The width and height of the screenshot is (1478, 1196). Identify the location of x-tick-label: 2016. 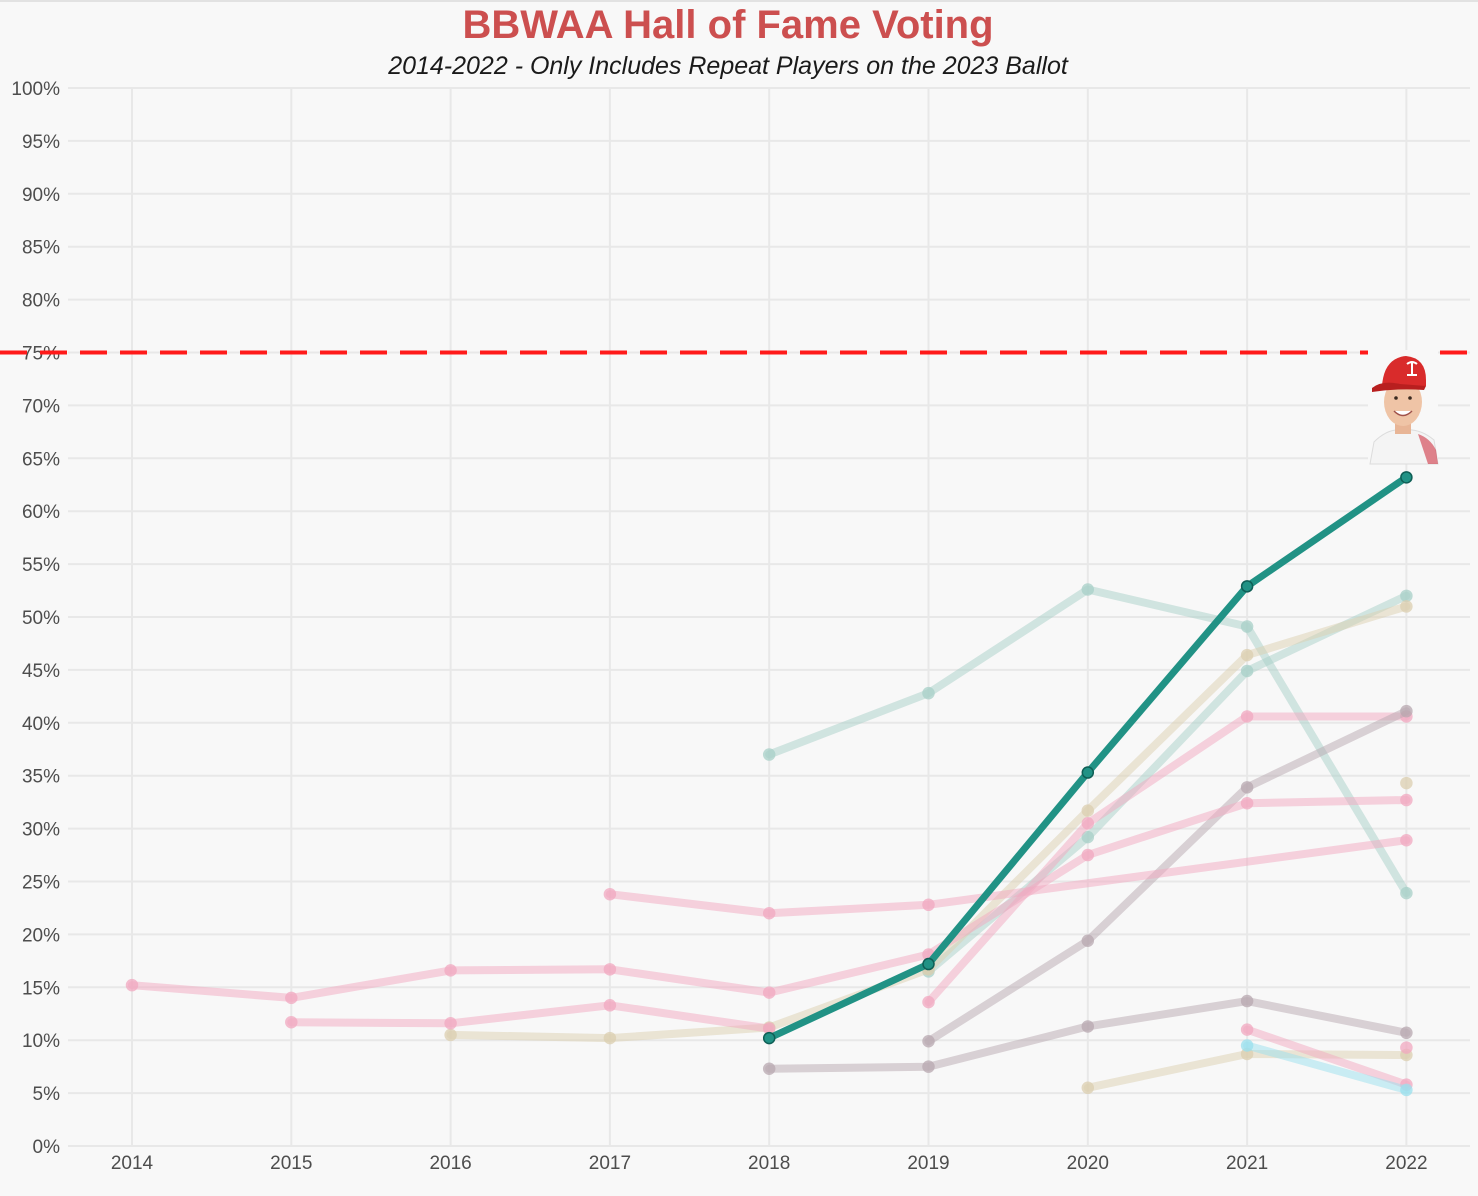
(450, 1163).